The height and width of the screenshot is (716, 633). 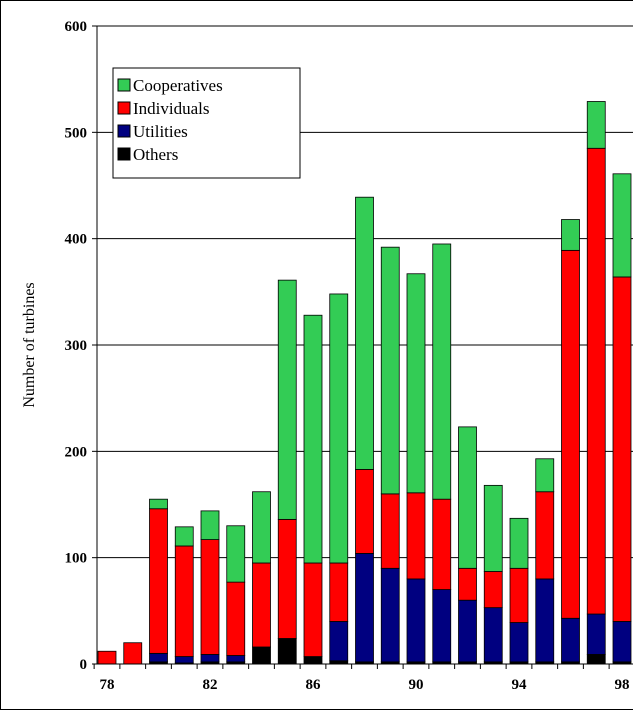 I want to click on legend-label: Utilities, so click(x=160, y=131).